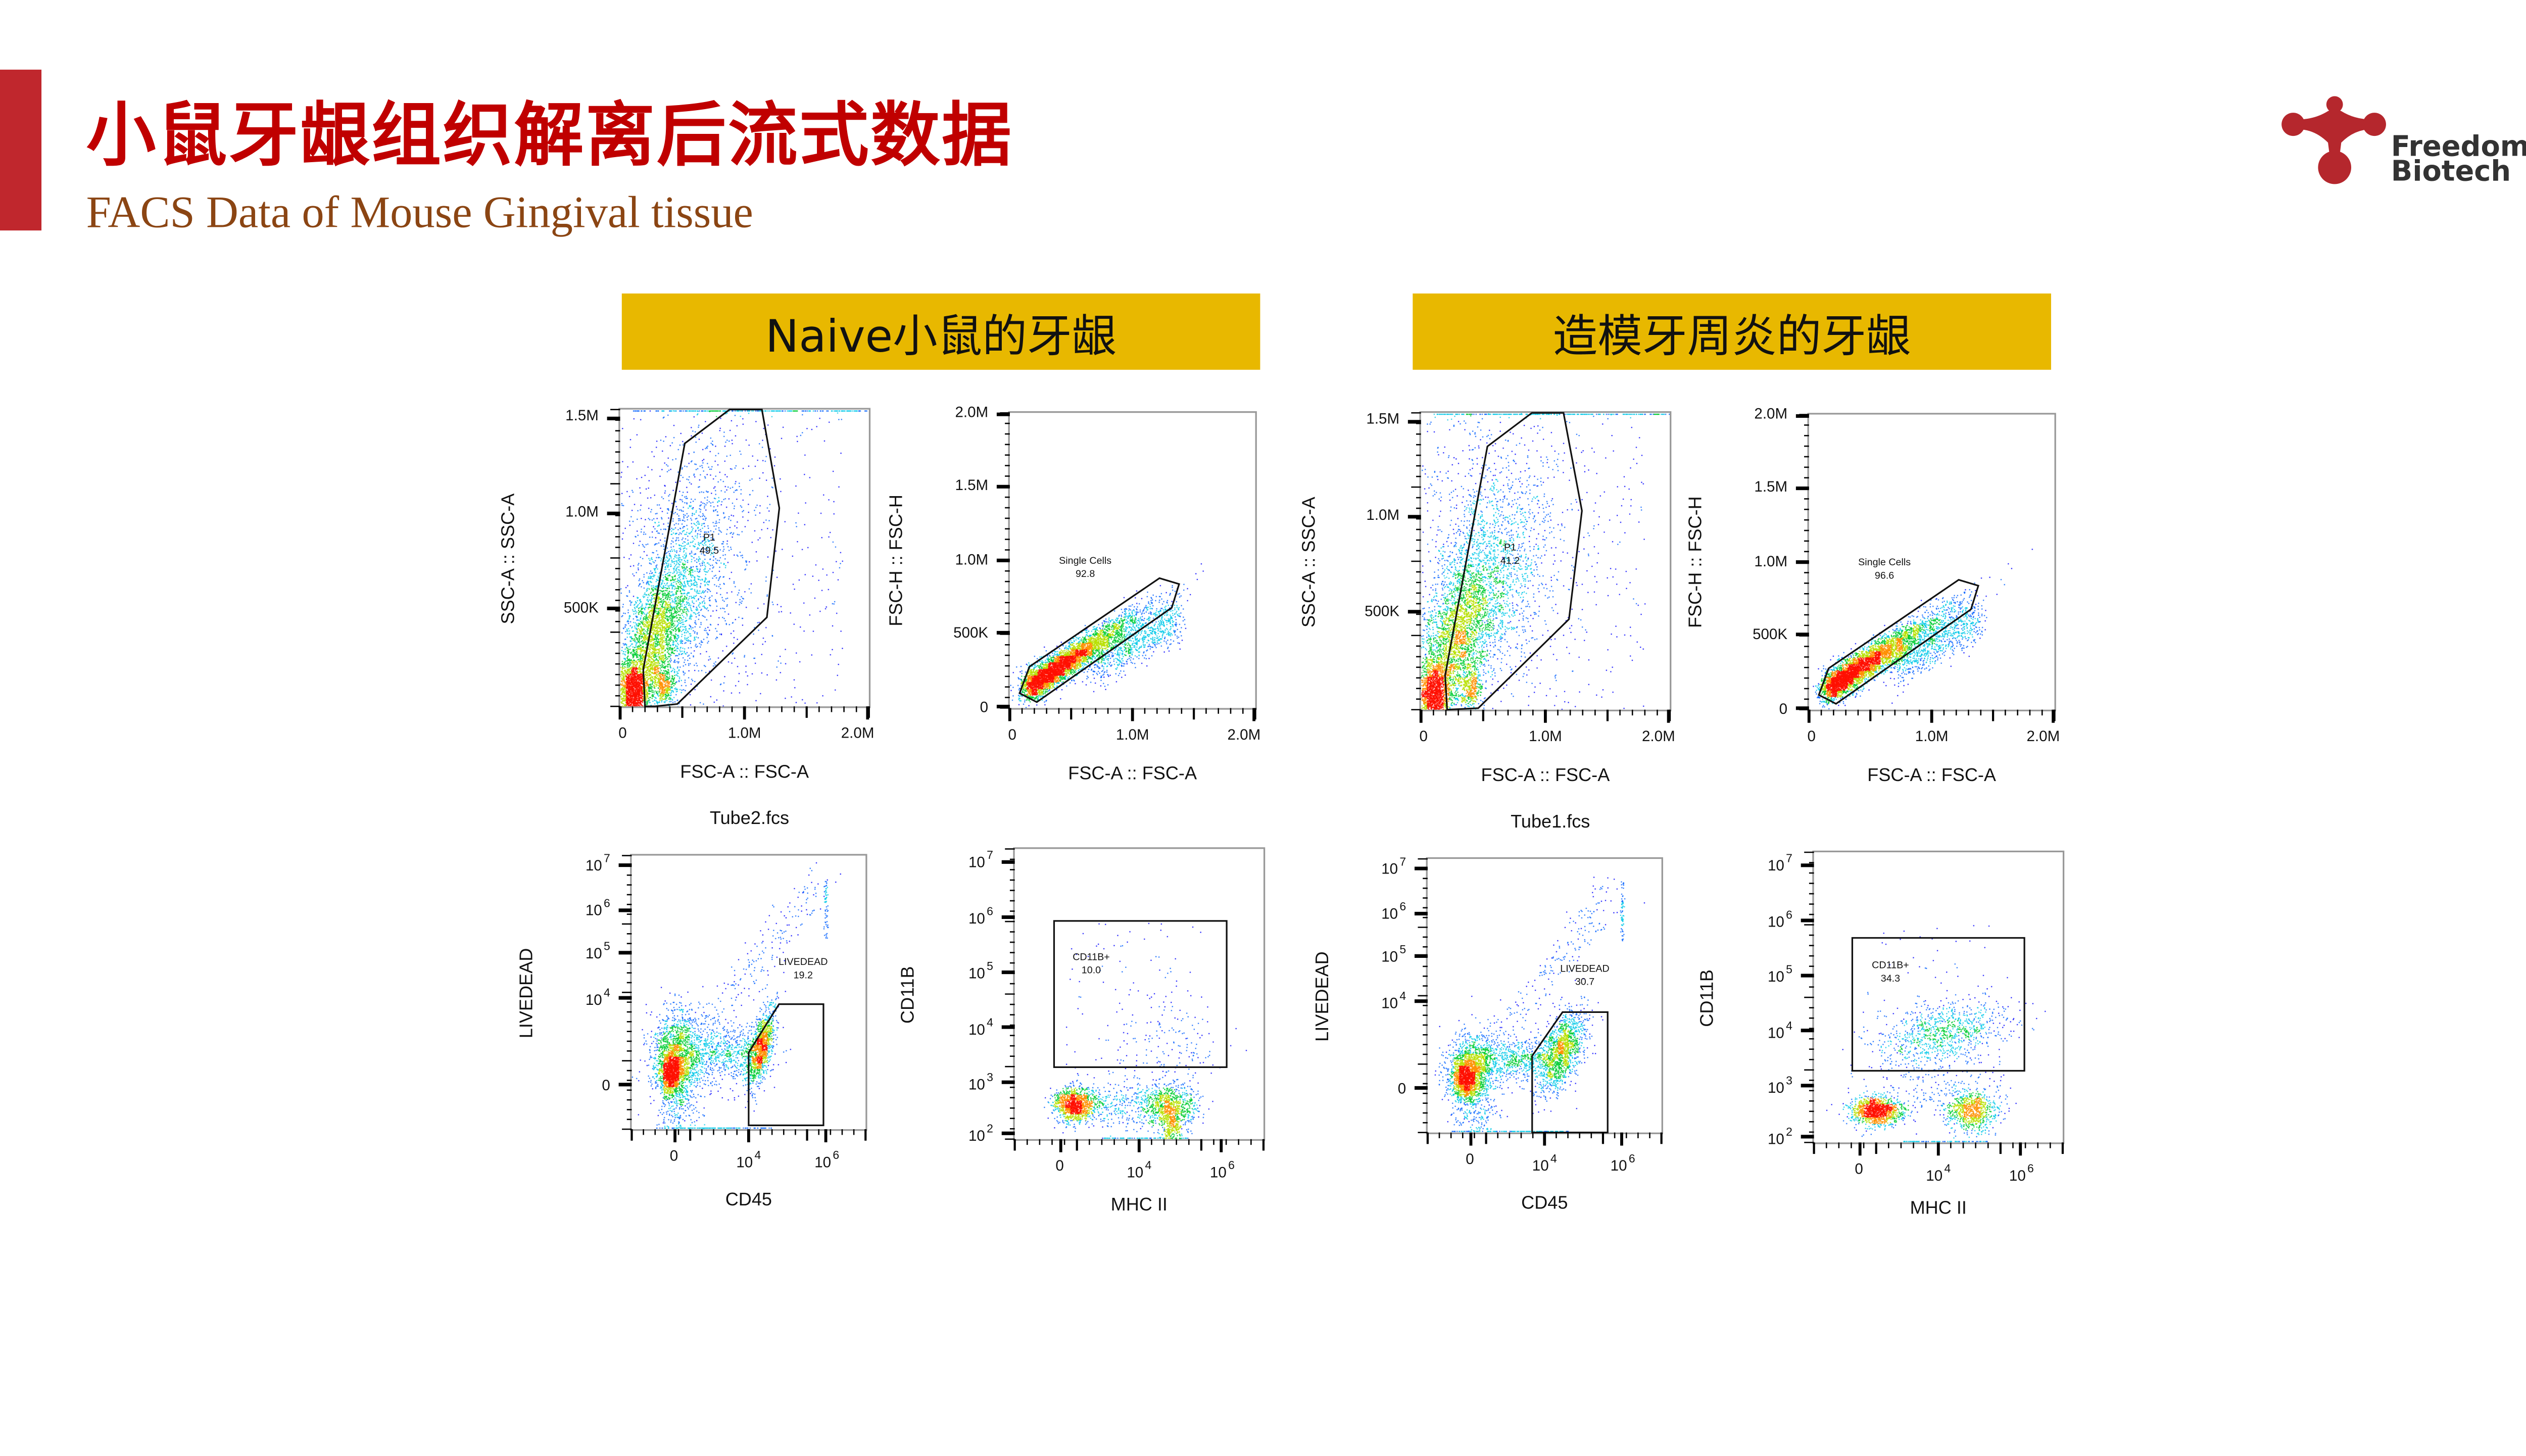 This screenshot has width=2526, height=1456. I want to click on group-header-label: Naive小鼠的牙龈, so click(941, 337).